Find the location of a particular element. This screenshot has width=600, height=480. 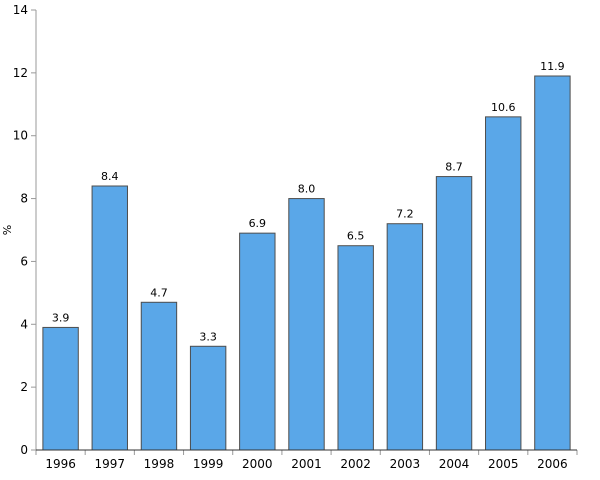

x-tick-label: 1997 is located at coordinates (109, 464).